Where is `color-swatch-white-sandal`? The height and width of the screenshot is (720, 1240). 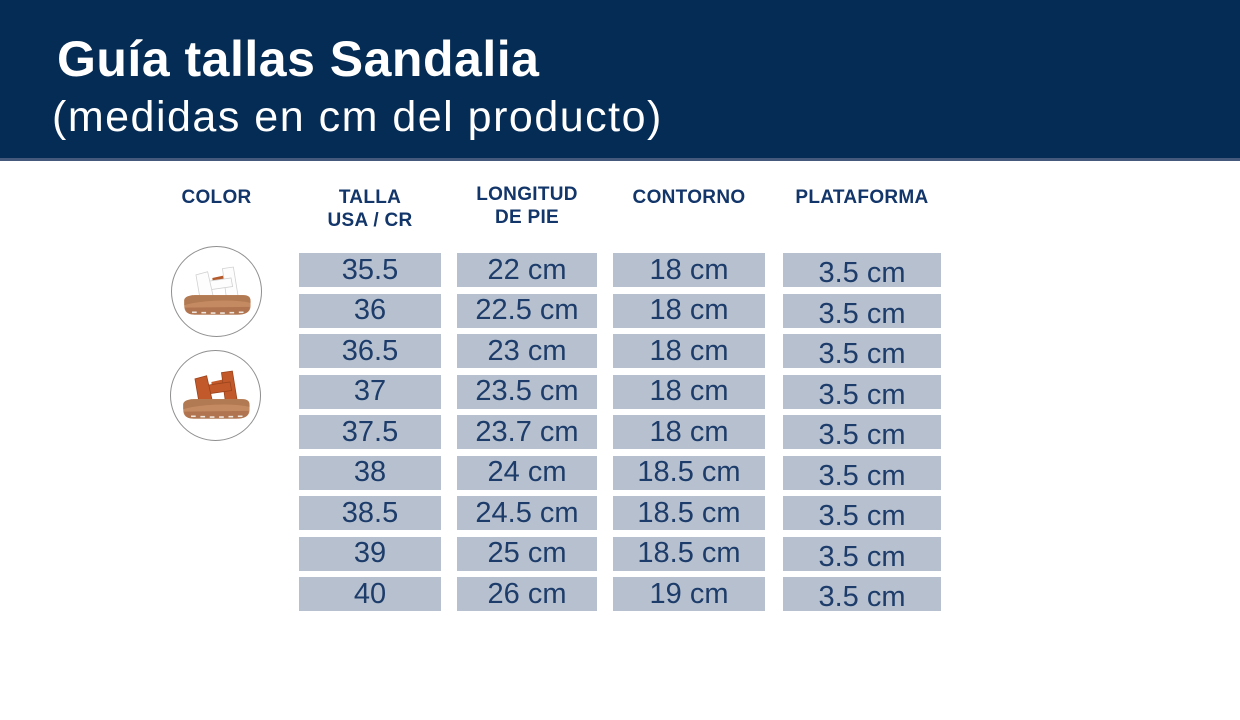 color-swatch-white-sandal is located at coordinates (216, 291).